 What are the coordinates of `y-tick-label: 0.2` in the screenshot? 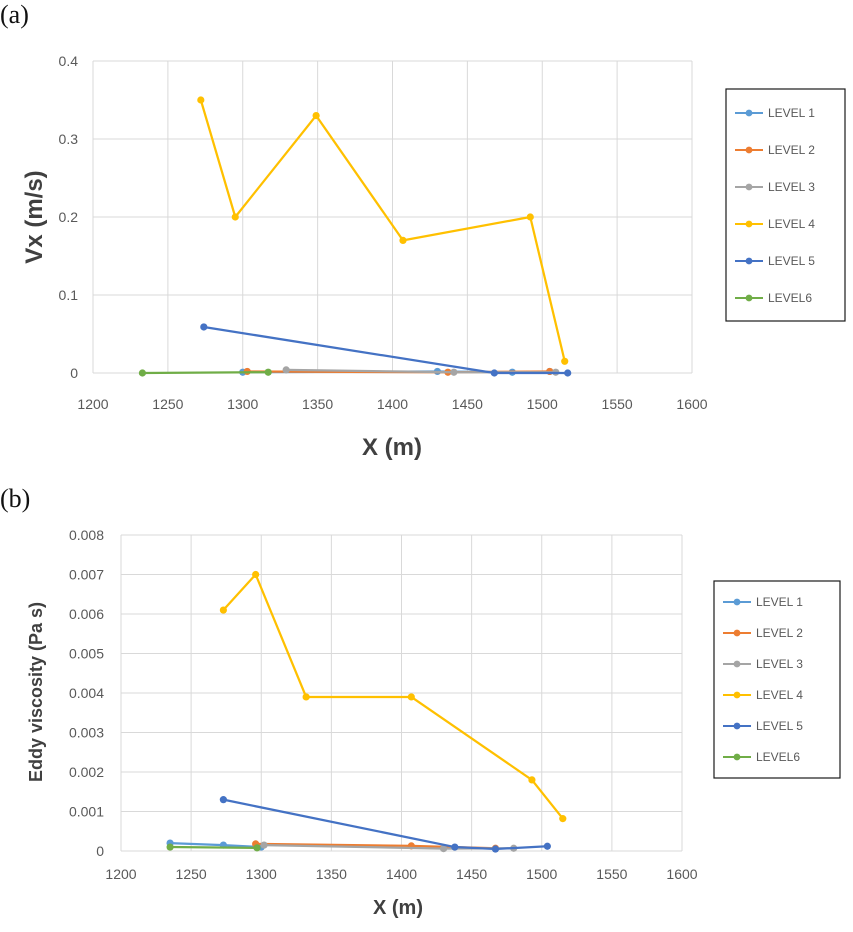 It's located at (69, 217).